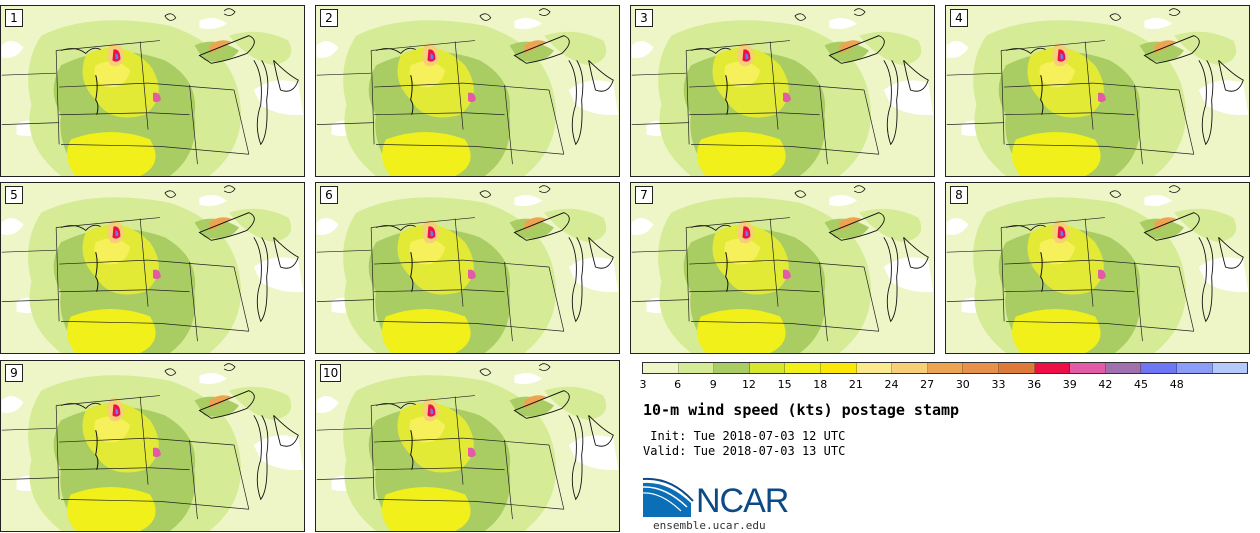 Image resolution: width=1260 pixels, height=533 pixels. I want to click on colorbar-tick-label: 3, so click(643, 384).